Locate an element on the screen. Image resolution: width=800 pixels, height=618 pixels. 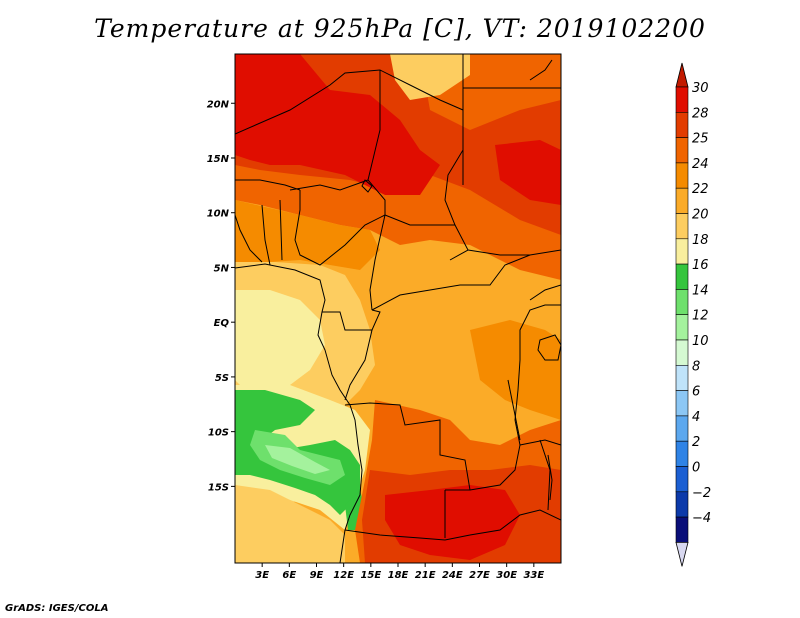
colorbar-label: 10 is located at coordinates (700, 341).